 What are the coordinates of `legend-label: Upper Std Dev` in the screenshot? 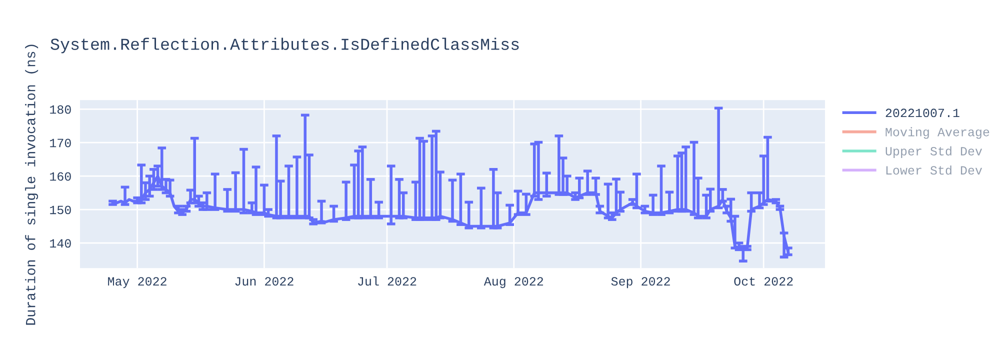 It's located at (934, 152).